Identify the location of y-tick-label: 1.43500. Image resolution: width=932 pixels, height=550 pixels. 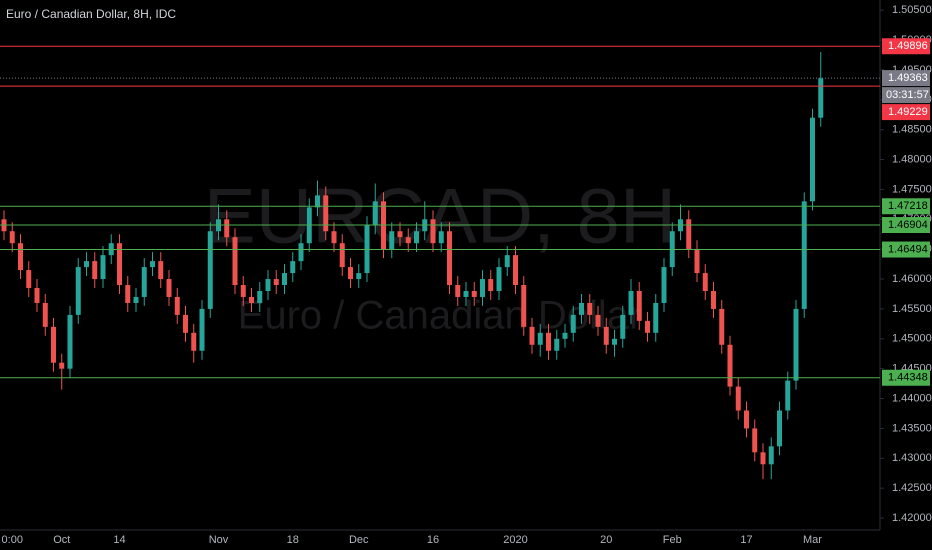
(912, 428).